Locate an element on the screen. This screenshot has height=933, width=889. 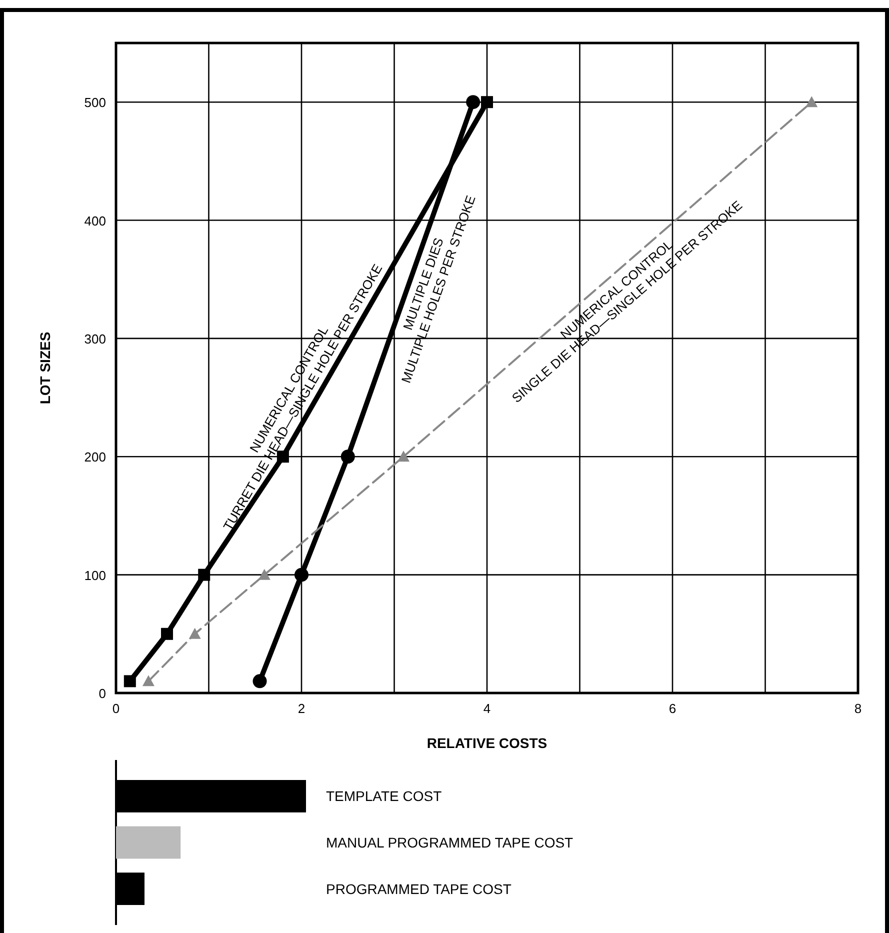
y-tick-label: 0 is located at coordinates (102, 693).